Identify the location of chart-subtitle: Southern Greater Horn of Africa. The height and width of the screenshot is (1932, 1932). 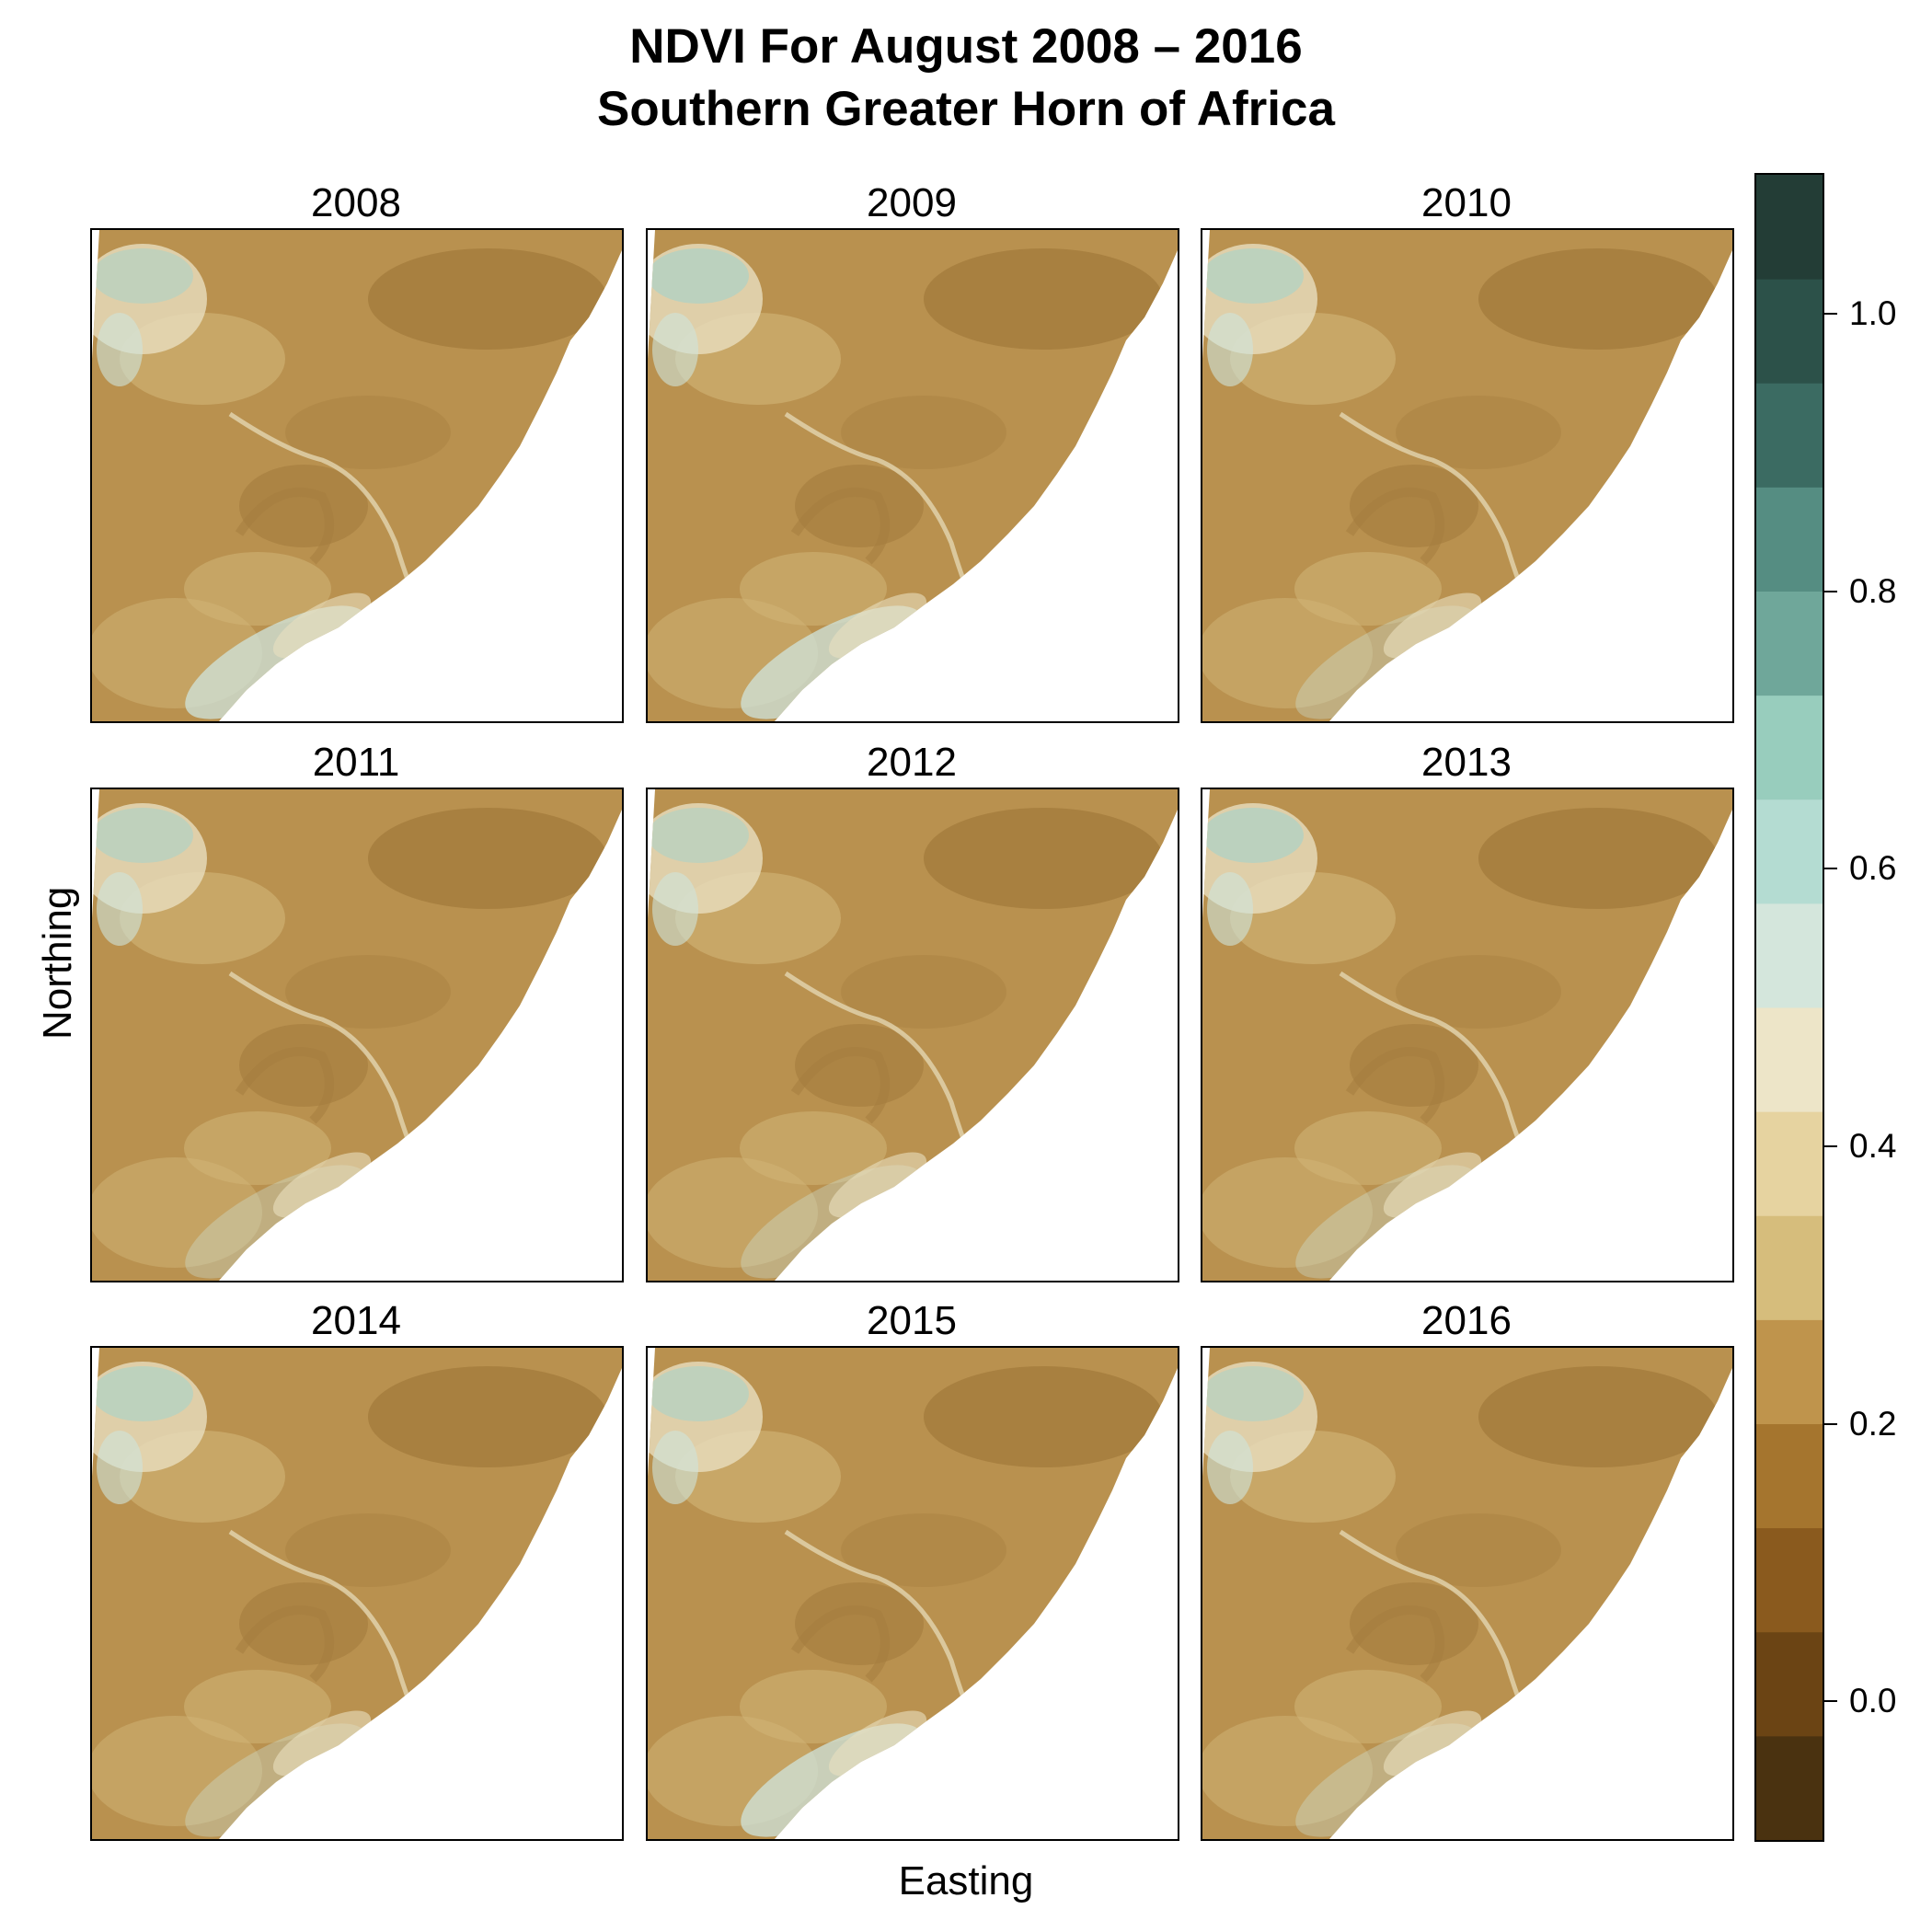
(966, 109).